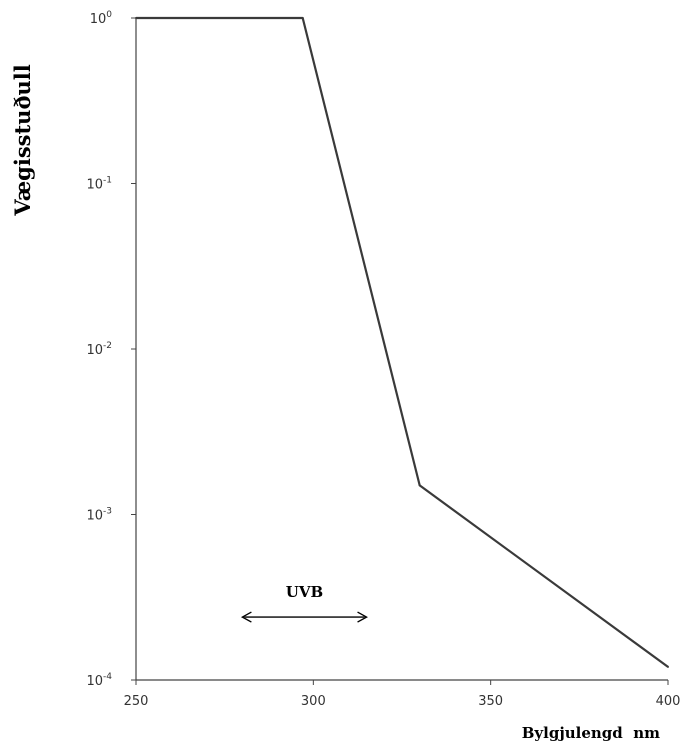 The height and width of the screenshot is (745, 680). What do you see at coordinates (22, 140) in the screenshot?
I see `y-axis-title: Vægisstuðull` at bounding box center [22, 140].